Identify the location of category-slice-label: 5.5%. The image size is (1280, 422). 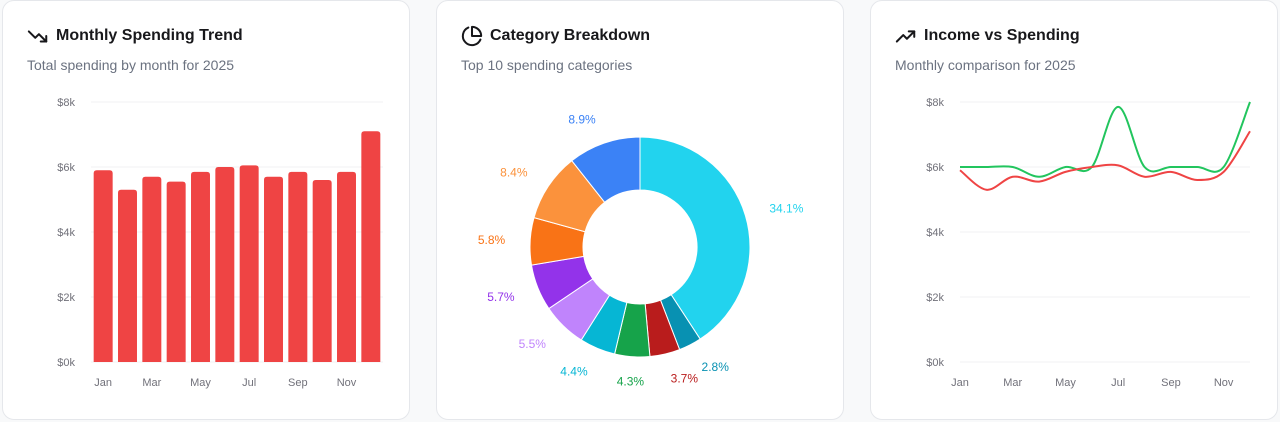
(533, 344).